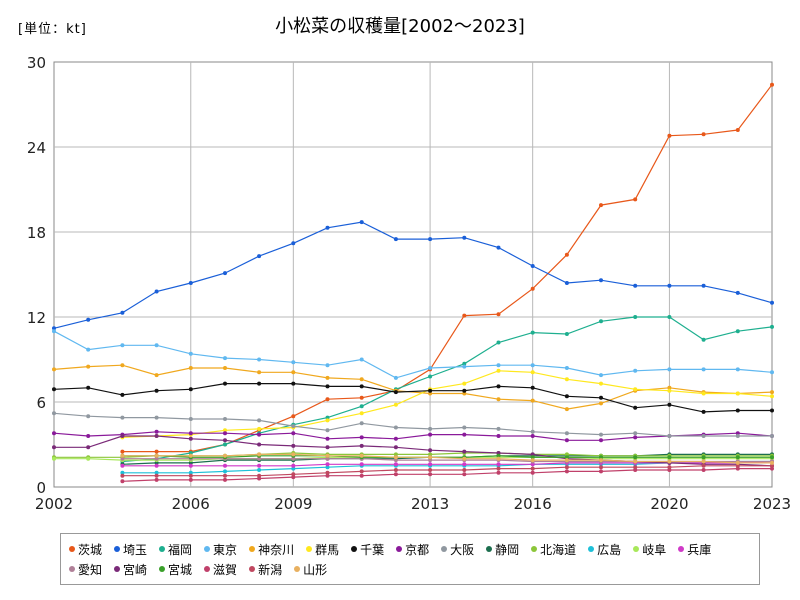 The image size is (800, 600). I want to click on unit-label: [単位：kt], so click(52, 29).